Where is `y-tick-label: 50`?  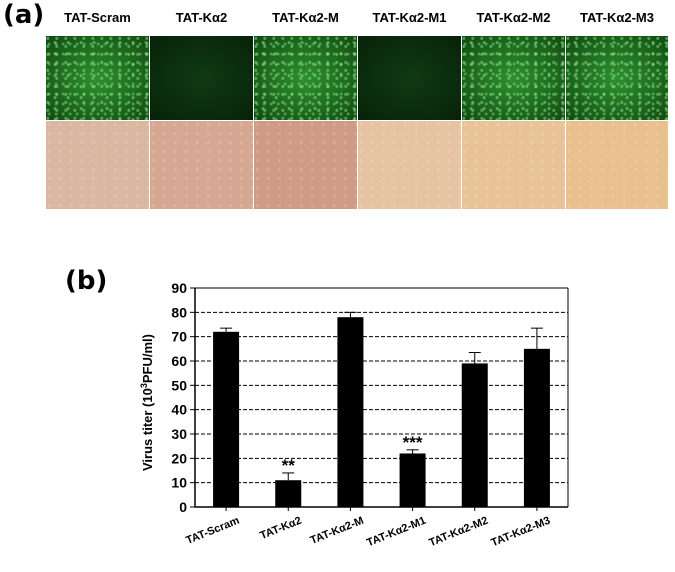
y-tick-label: 50 is located at coordinates (179, 385).